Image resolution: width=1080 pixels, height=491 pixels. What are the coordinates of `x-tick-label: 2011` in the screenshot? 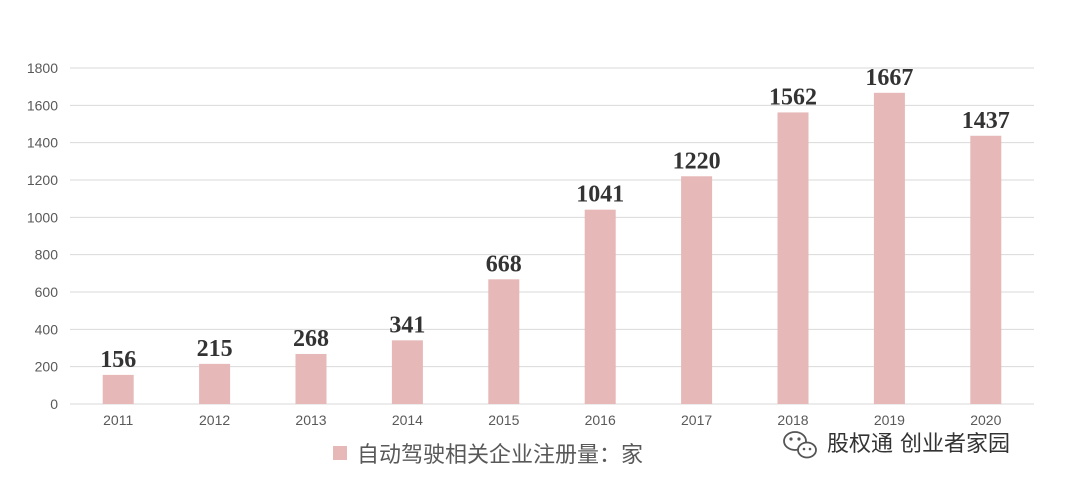 It's located at (118, 420).